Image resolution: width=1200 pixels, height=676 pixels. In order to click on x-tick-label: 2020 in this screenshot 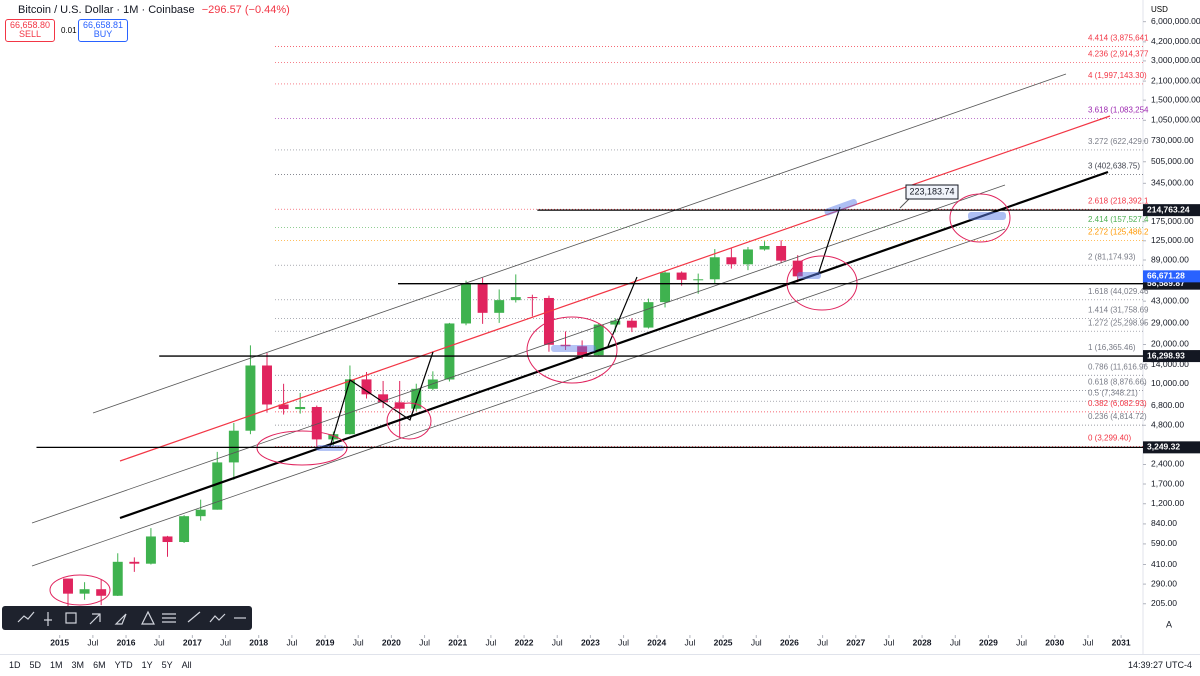, I will do `click(391, 642)`.